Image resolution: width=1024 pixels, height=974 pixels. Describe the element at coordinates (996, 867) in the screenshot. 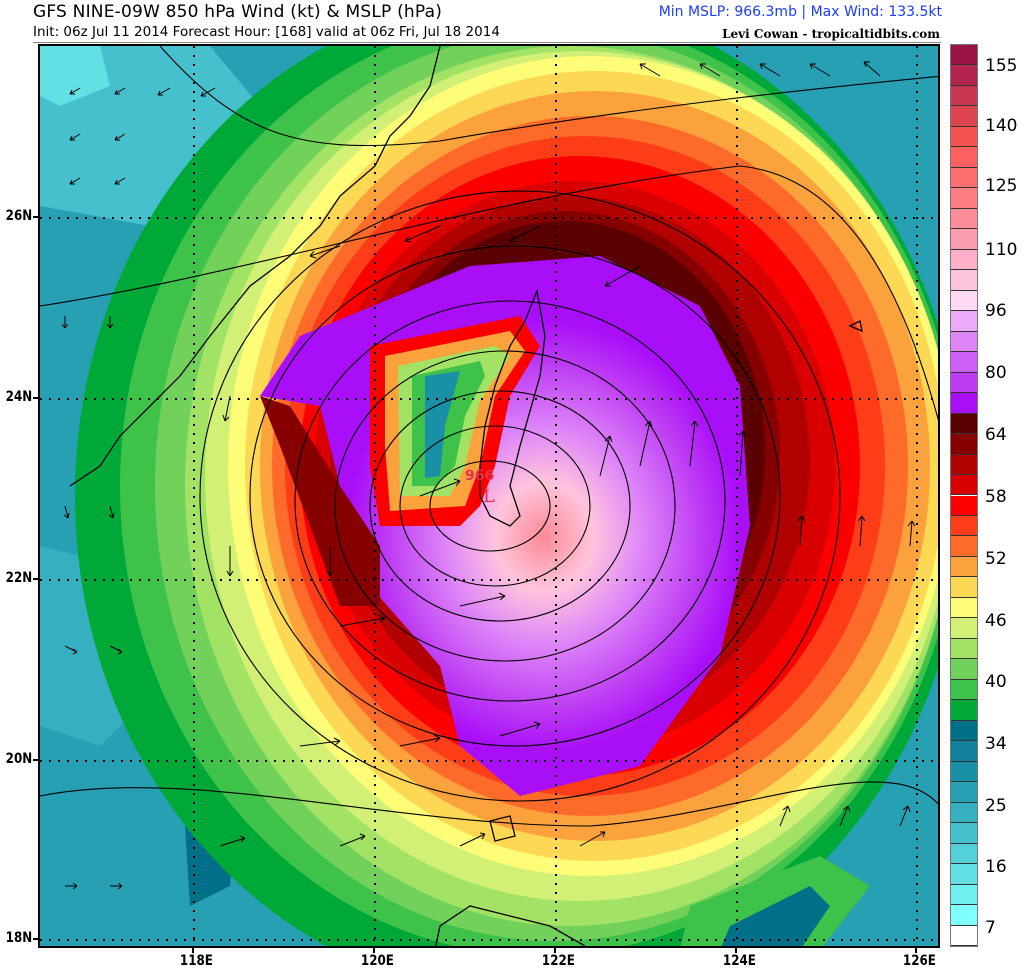

I see `colorbar-label-16: 16` at that location.